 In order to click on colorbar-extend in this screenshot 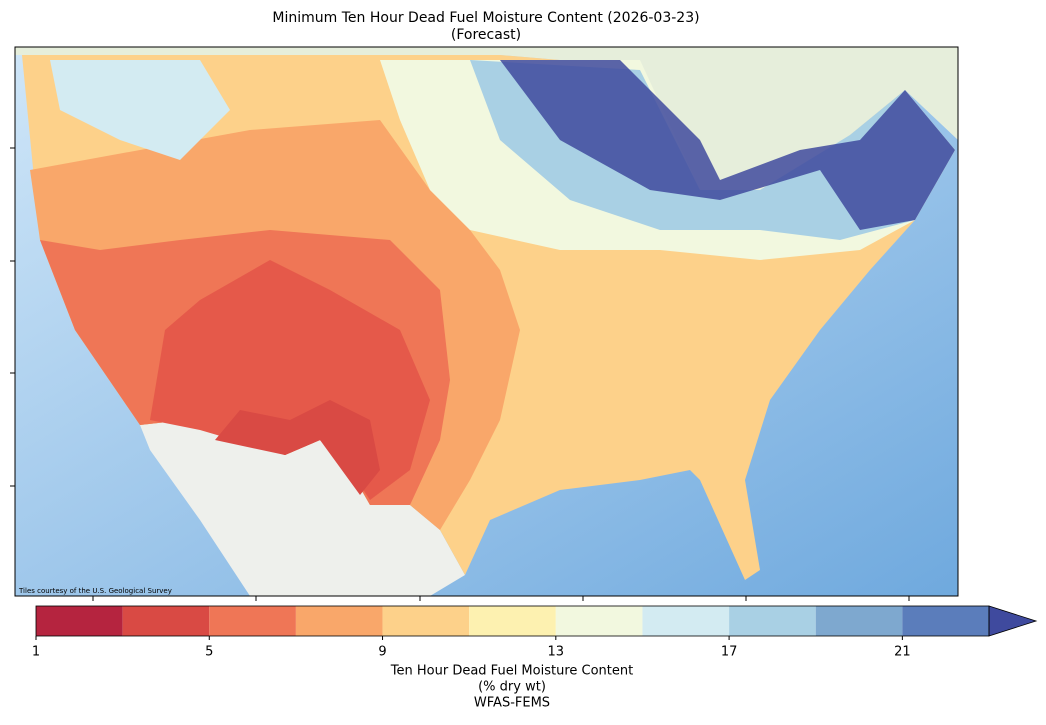, I will do `click(1013, 621)`.